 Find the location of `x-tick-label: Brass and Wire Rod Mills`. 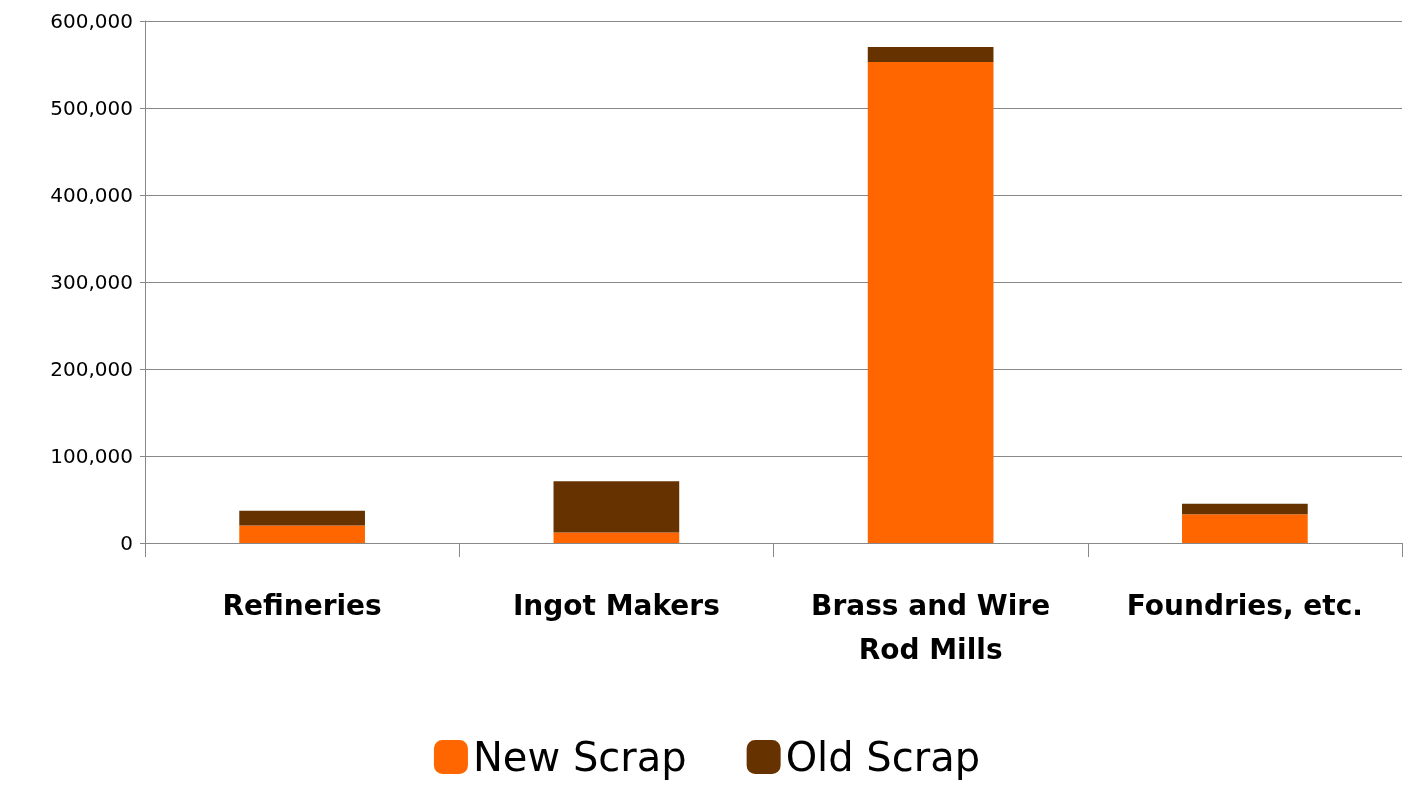

x-tick-label: Brass and Wire Rod Mills is located at coordinates (931, 627).